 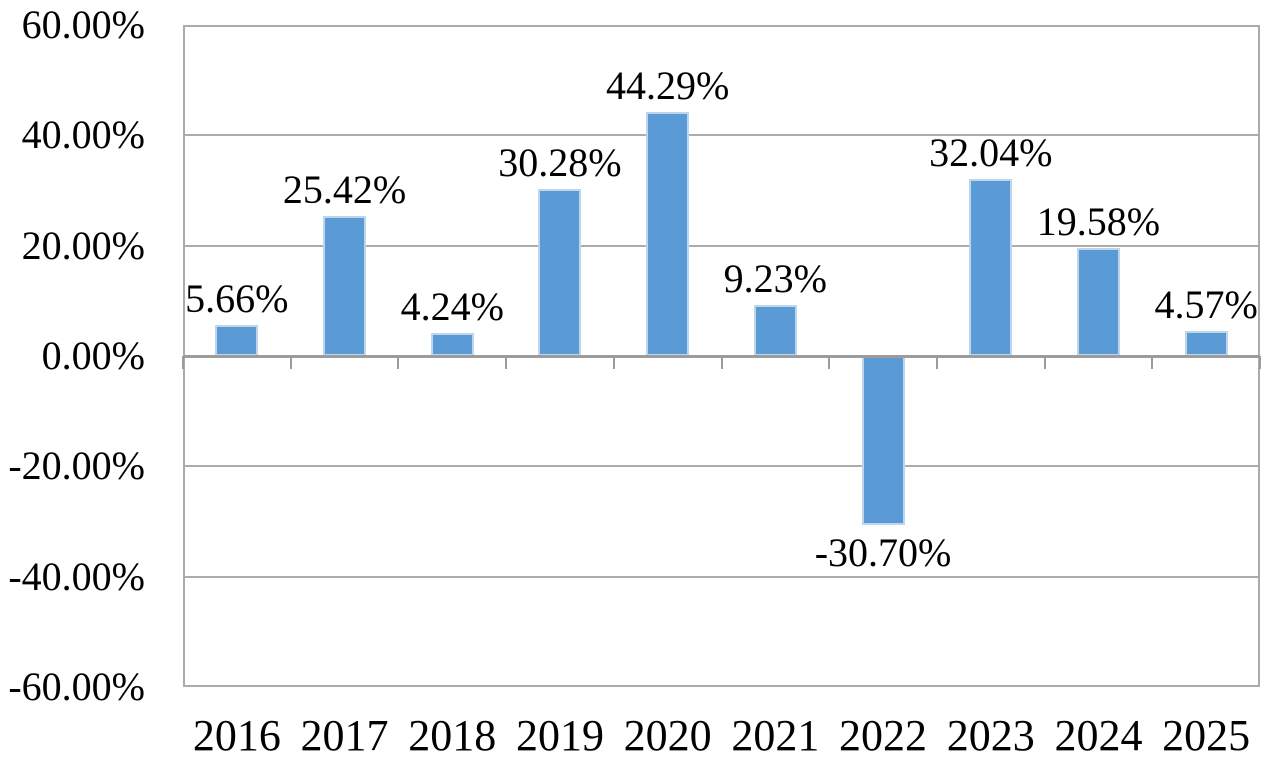 What do you see at coordinates (991, 267) in the screenshot?
I see `bar-2023` at bounding box center [991, 267].